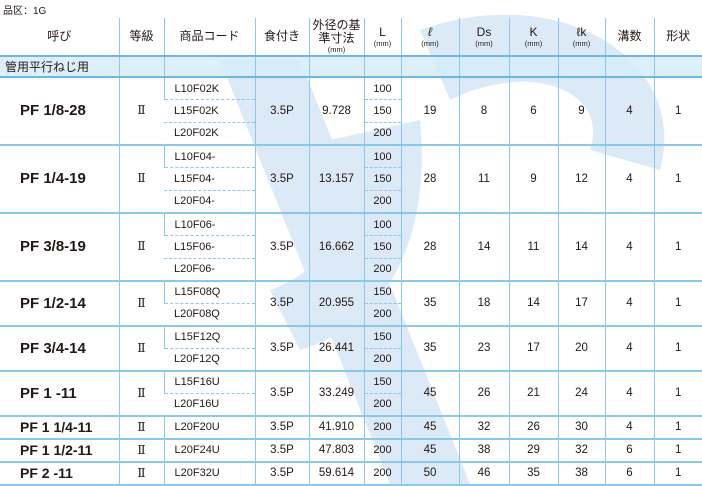 This screenshot has width=702, height=486. Describe the element at coordinates (59, 66) in the screenshot. I see `section-label: 管用平行ねじ用` at that location.